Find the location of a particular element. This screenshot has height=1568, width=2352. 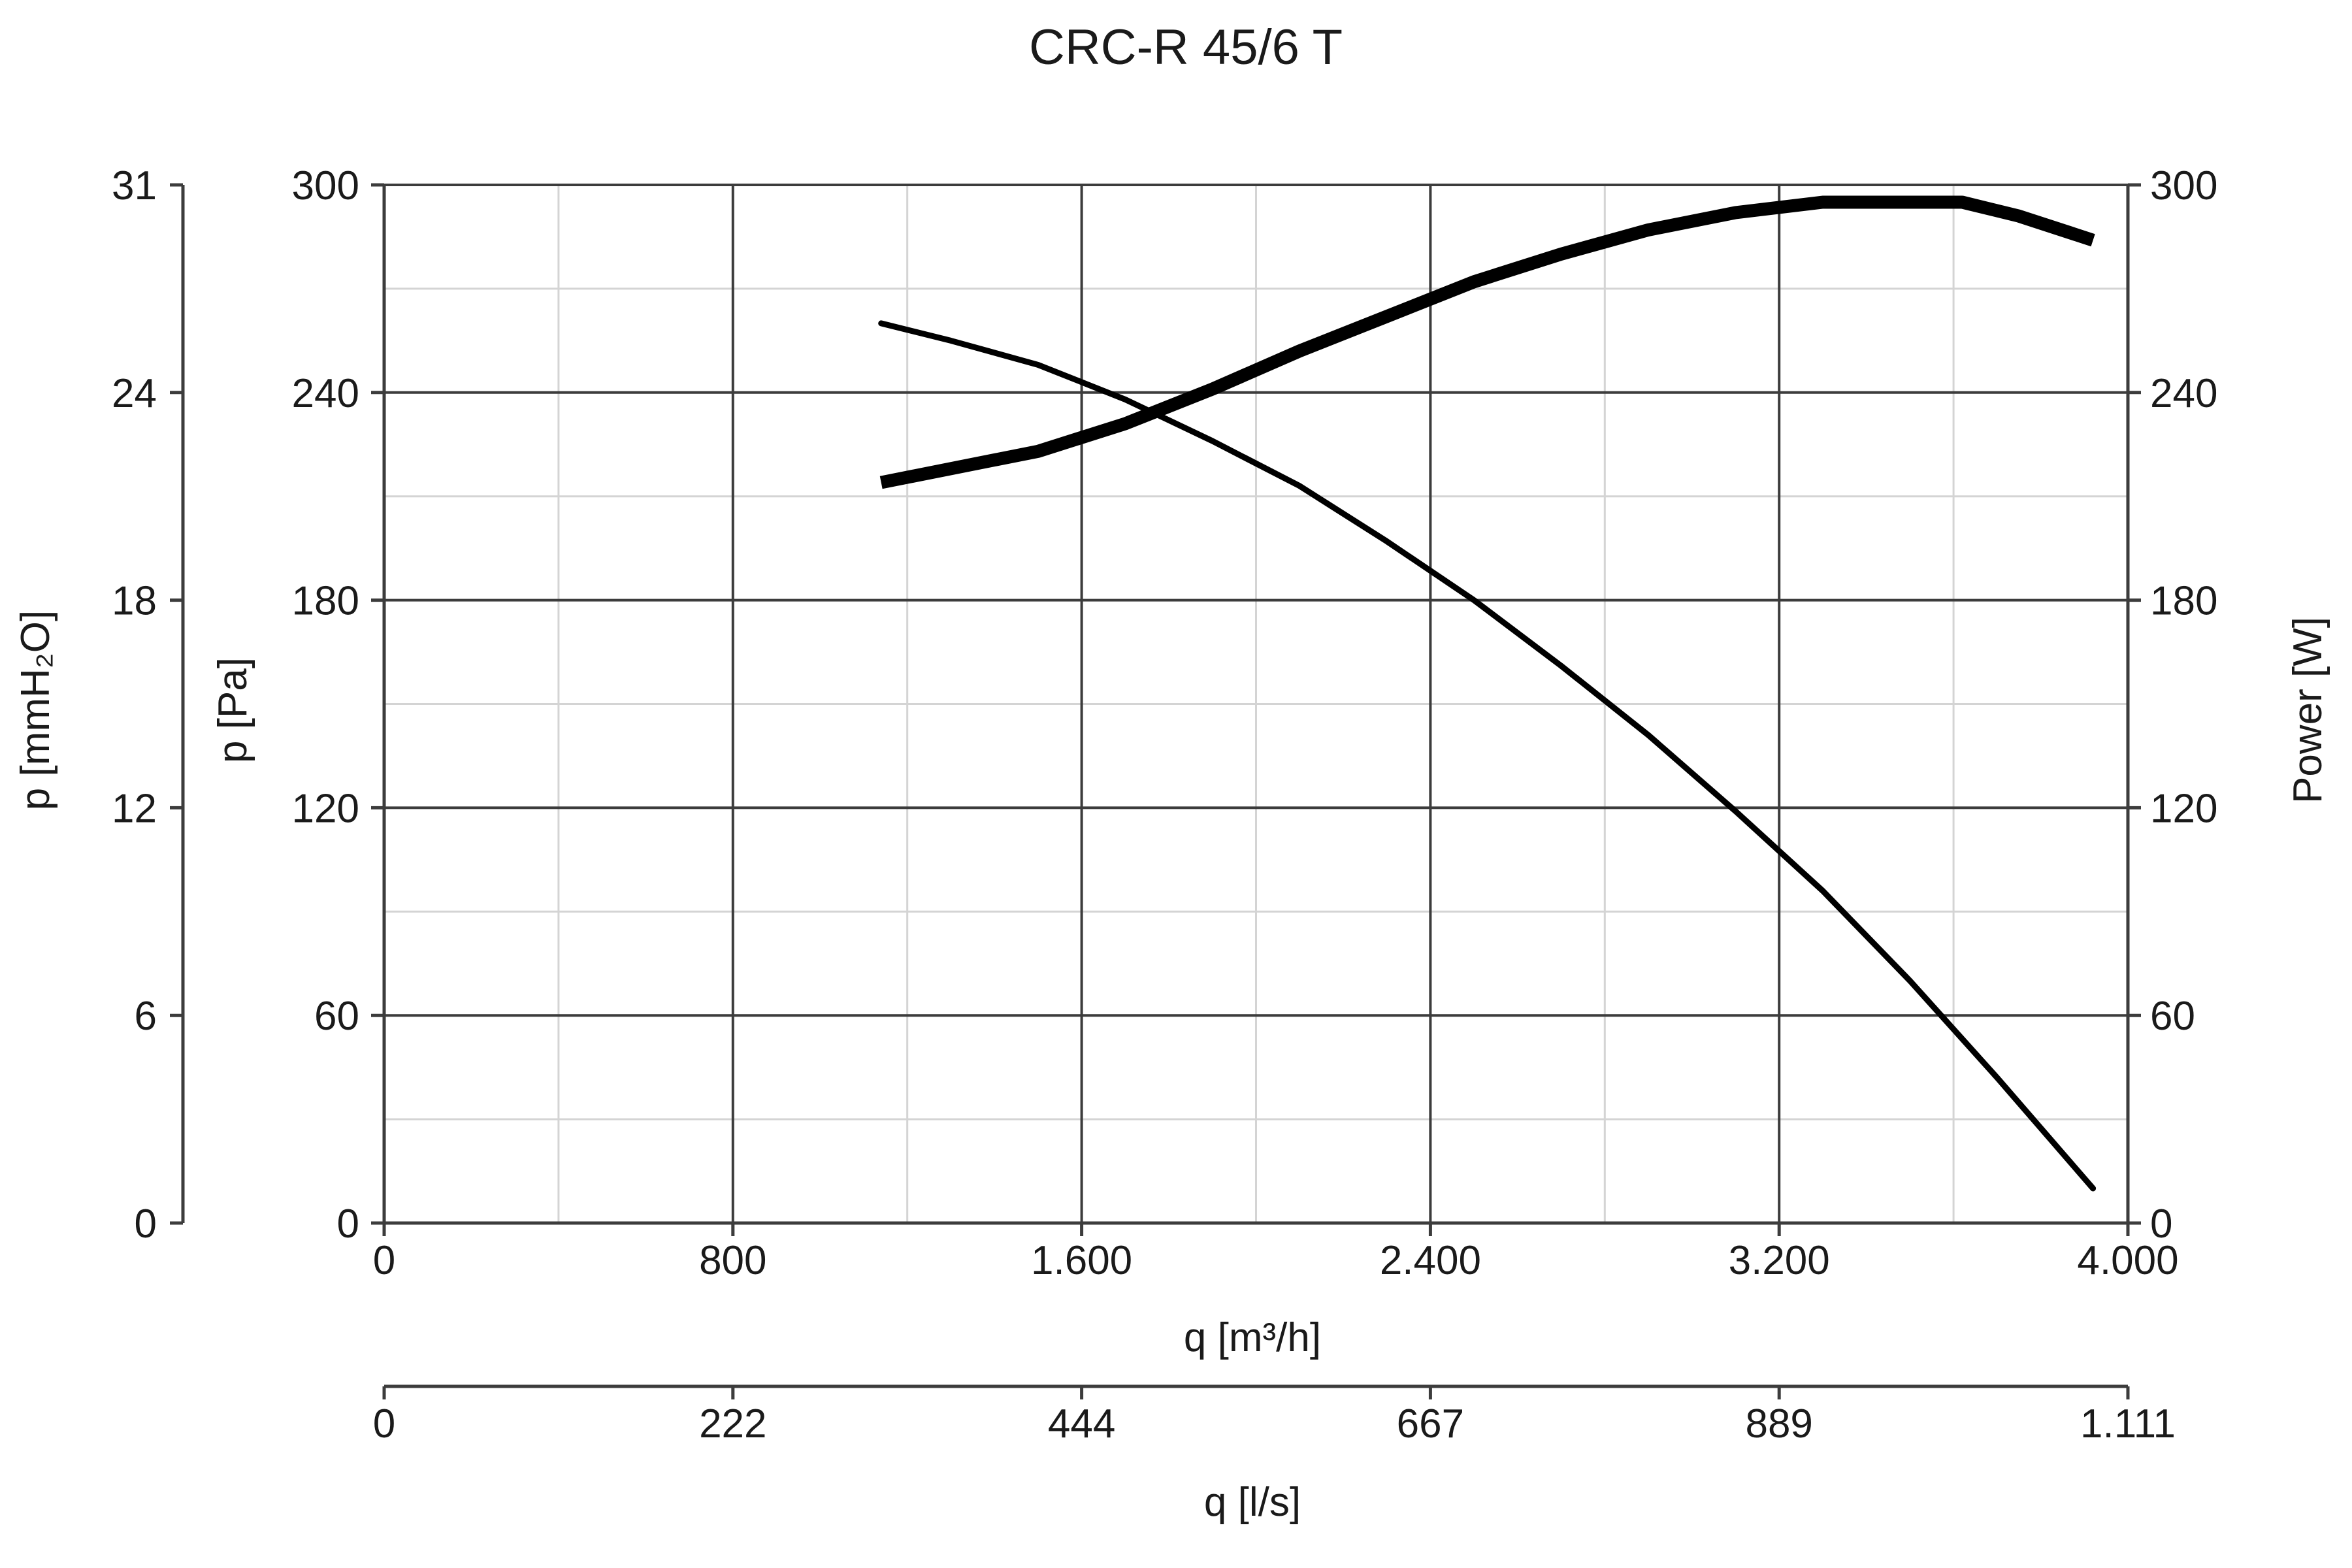

x2-tick-label: 1.111 is located at coordinates (2128, 1423).